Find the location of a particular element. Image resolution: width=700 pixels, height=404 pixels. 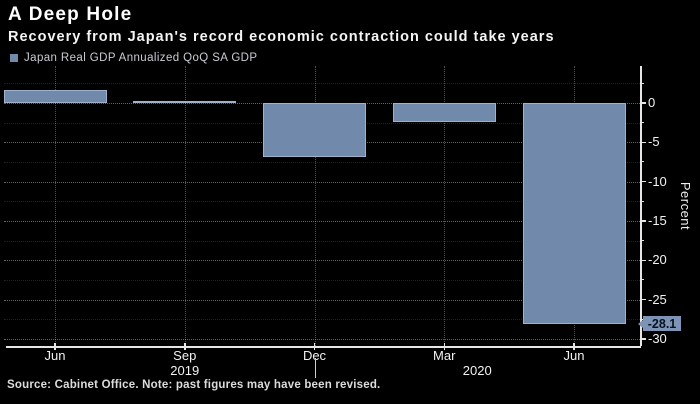

chart-title: A Deep Hole is located at coordinates (70, 14).